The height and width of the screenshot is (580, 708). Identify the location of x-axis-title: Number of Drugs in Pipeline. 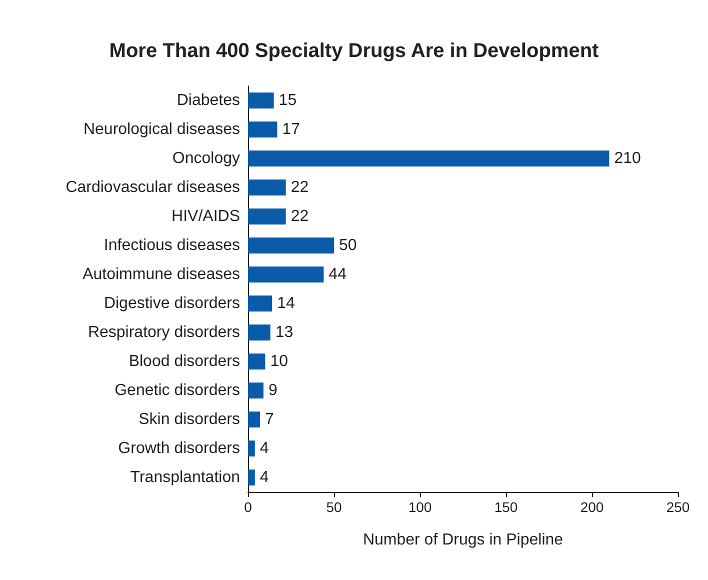
(463, 540).